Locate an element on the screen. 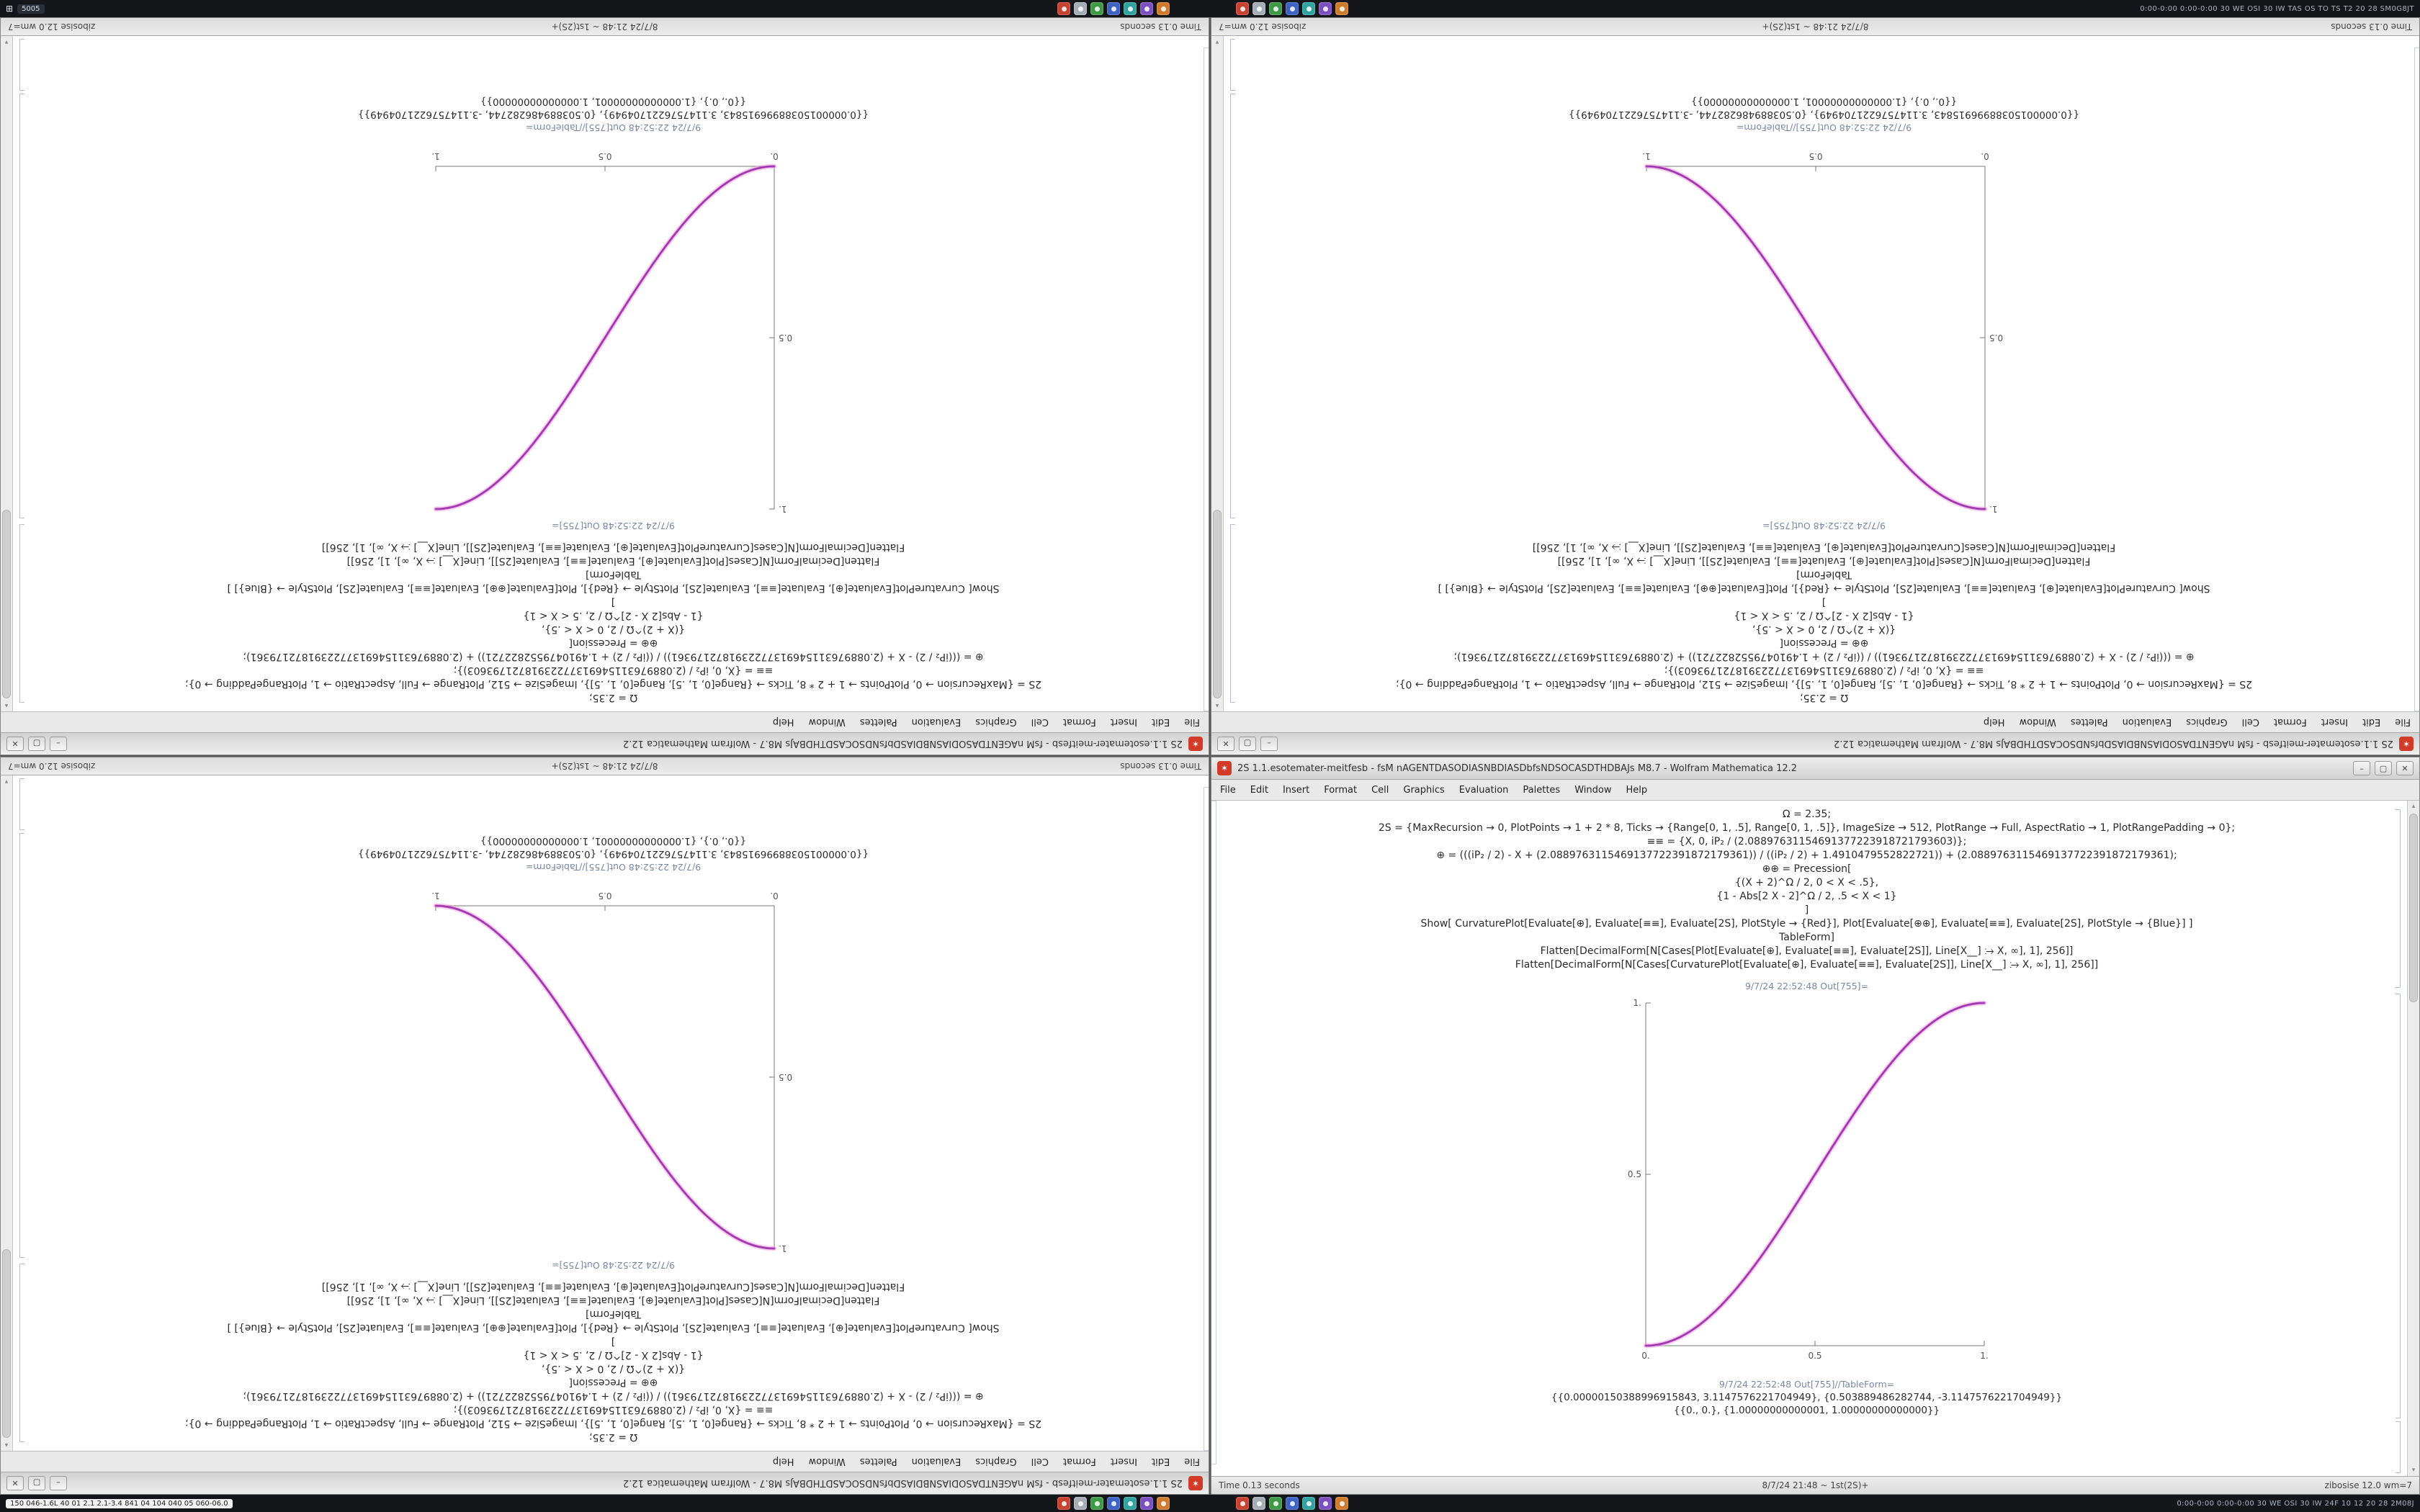 This screenshot has width=2420, height=1512. input-cell-line: {(X + 2)^Ω / 2, 0 < X < .5}, is located at coordinates (1824, 629).